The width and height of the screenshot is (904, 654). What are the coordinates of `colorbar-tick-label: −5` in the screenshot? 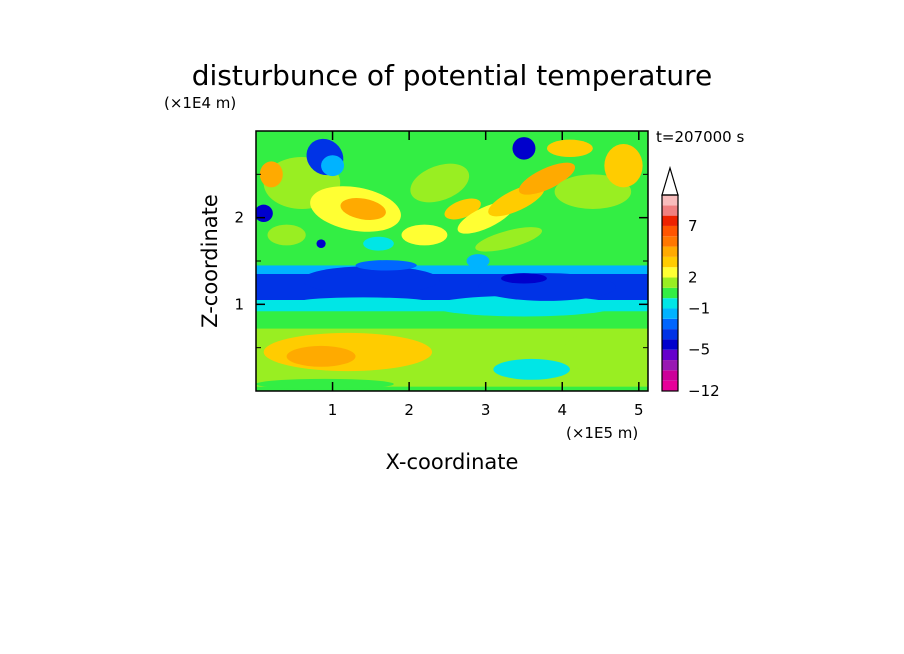 It's located at (699, 350).